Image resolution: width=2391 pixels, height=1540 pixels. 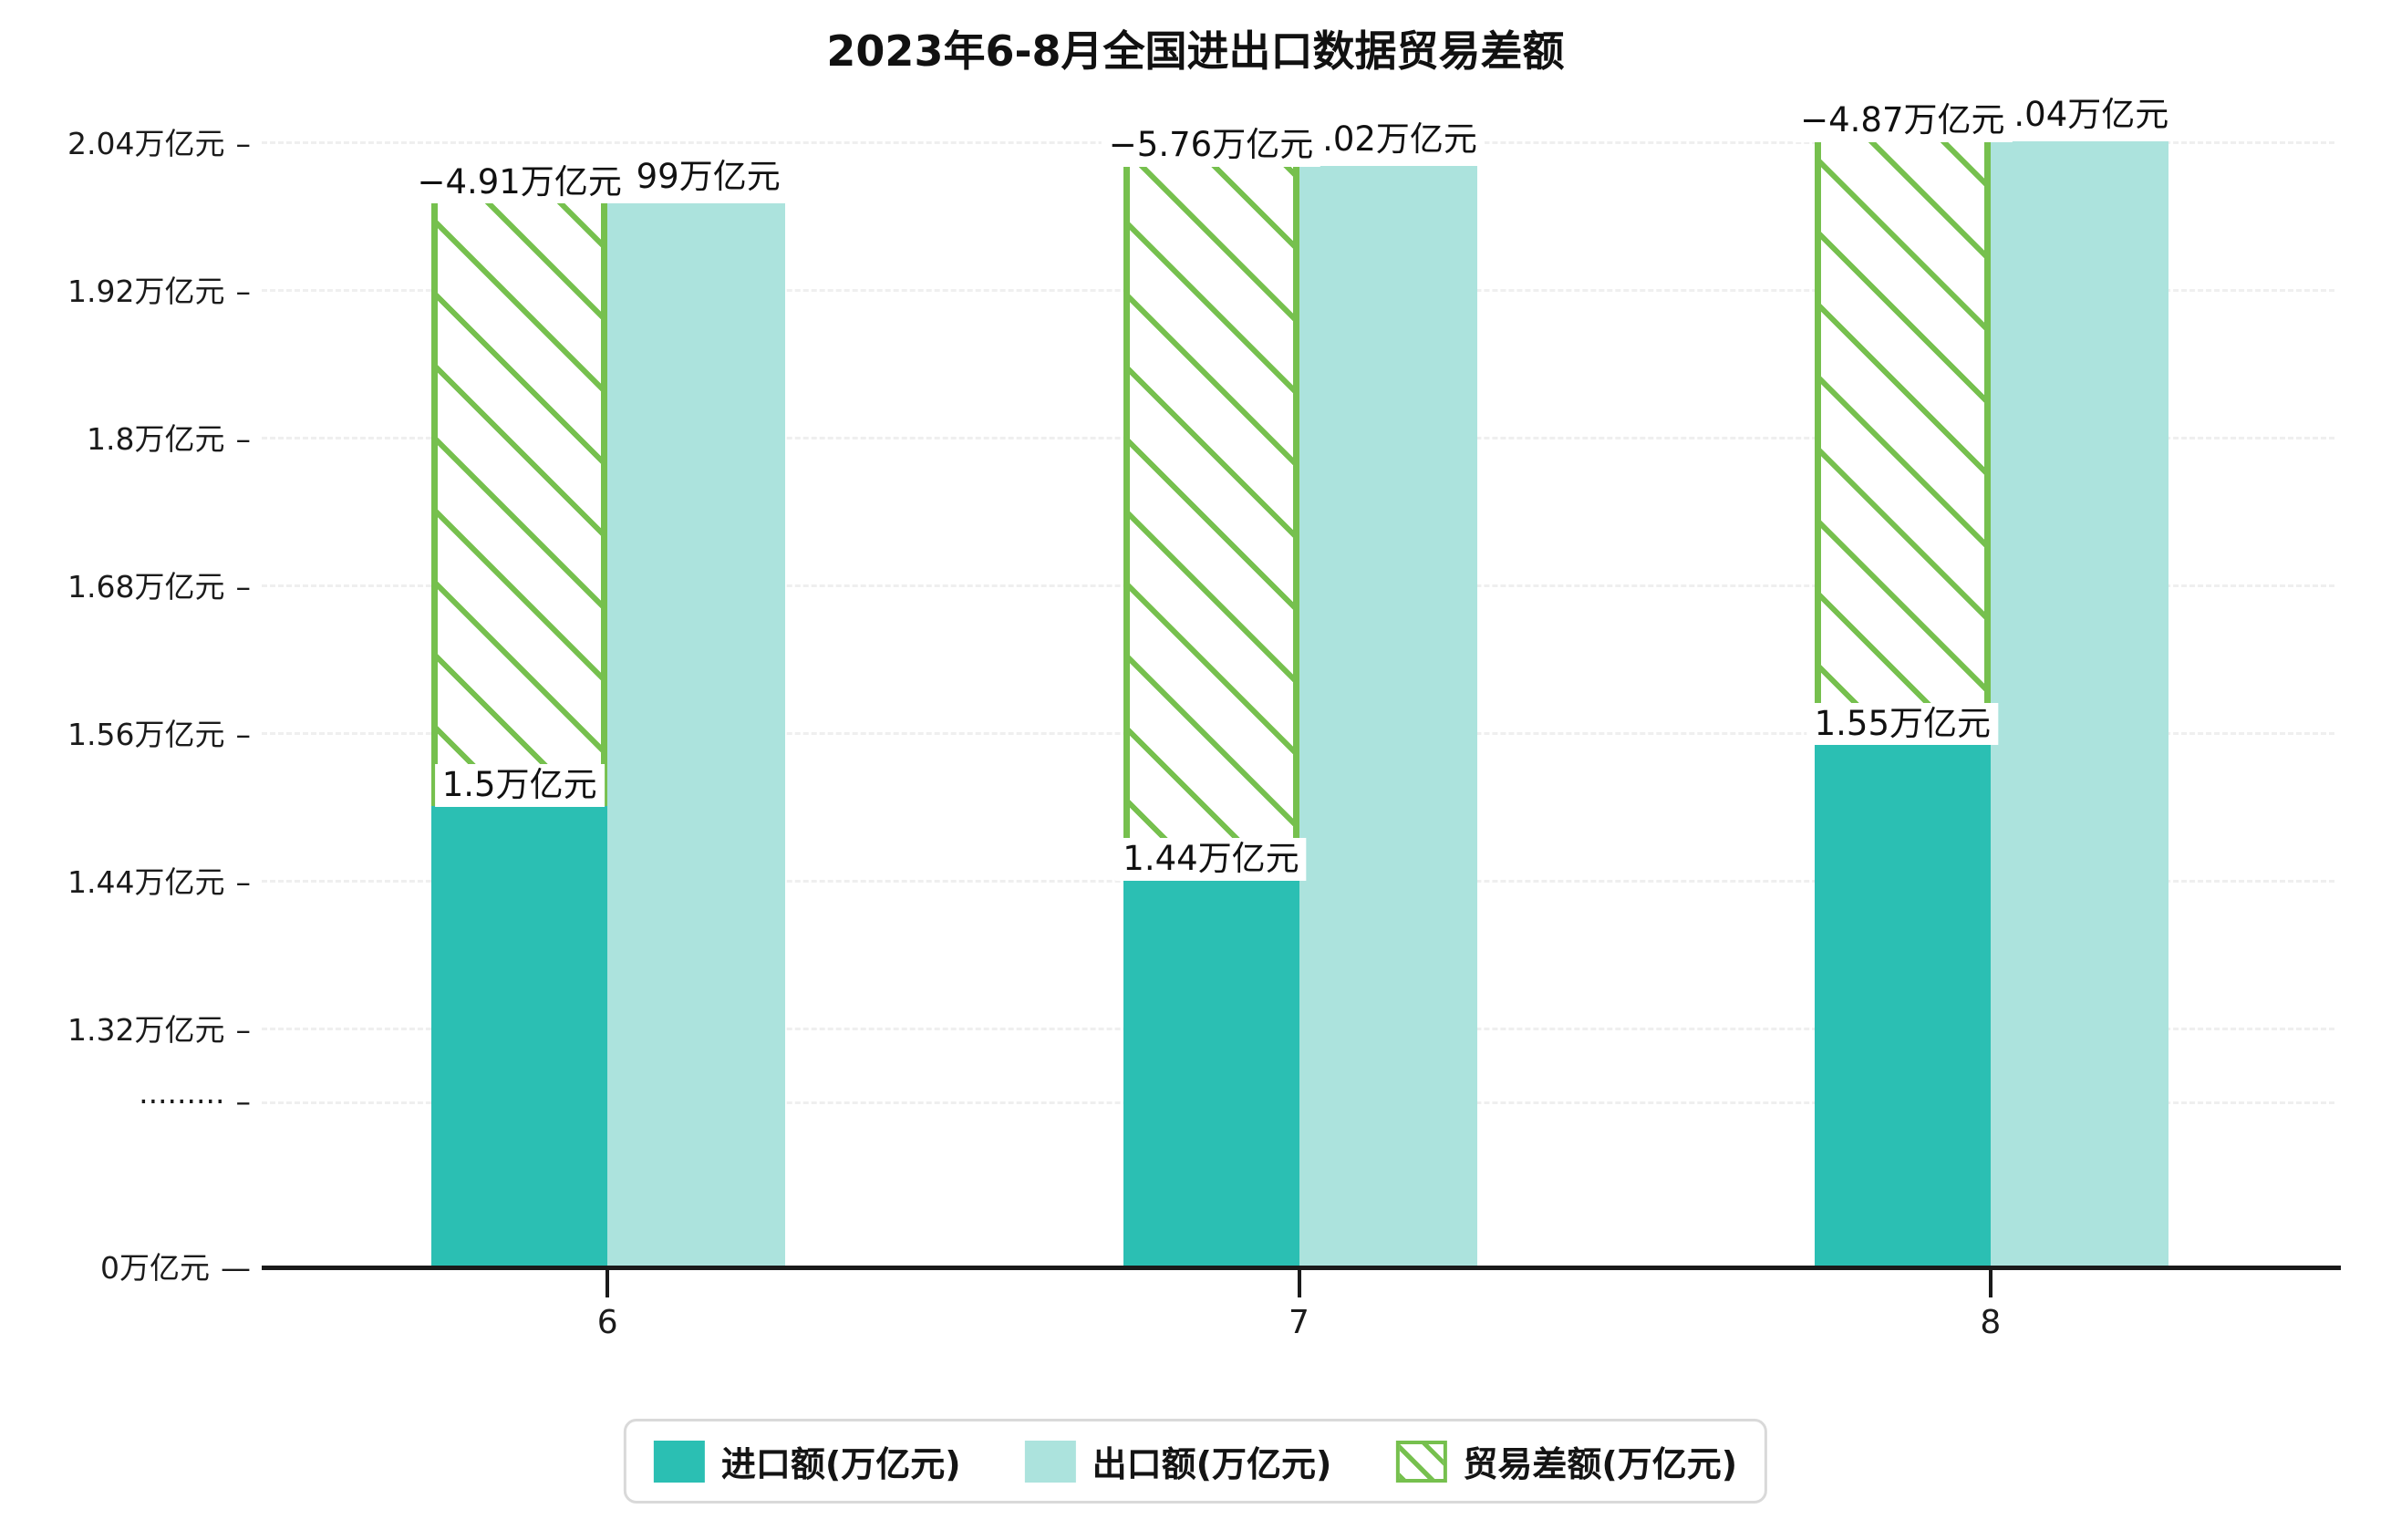 I want to click on y-axis-tick-label: 1.92万亿元 –, so click(x=160, y=291).